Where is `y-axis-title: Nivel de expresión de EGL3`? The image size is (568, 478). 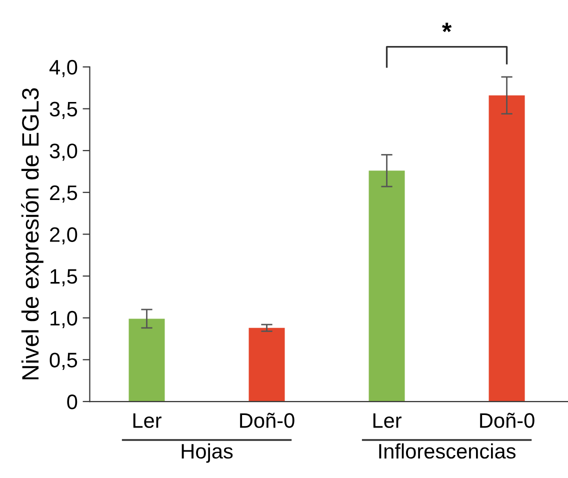 y-axis-title: Nivel de expresión de EGL3 is located at coordinates (32, 234).